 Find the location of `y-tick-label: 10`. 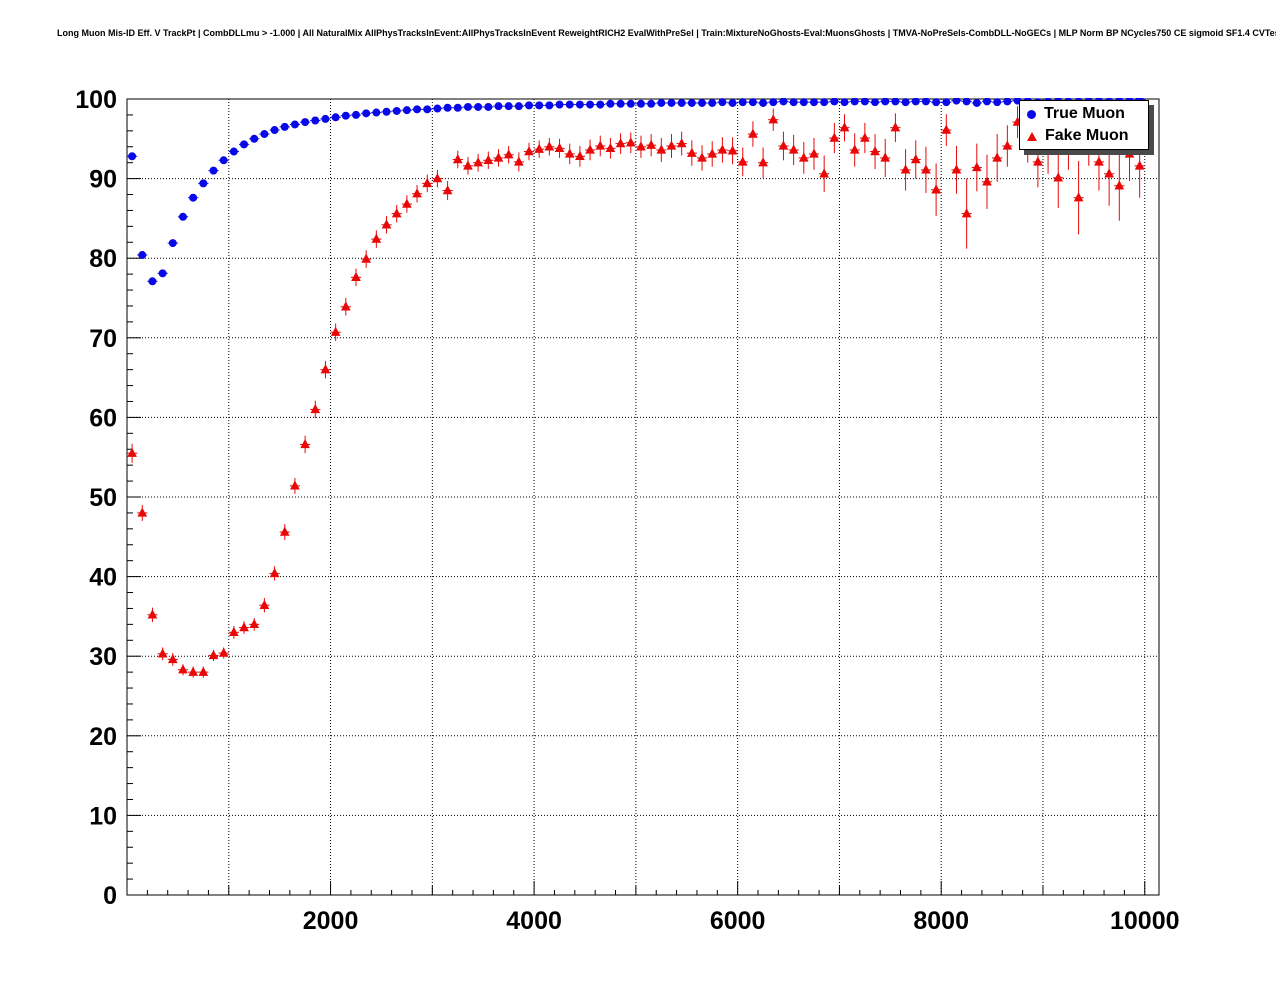

y-tick-label: 10 is located at coordinates (103, 816).